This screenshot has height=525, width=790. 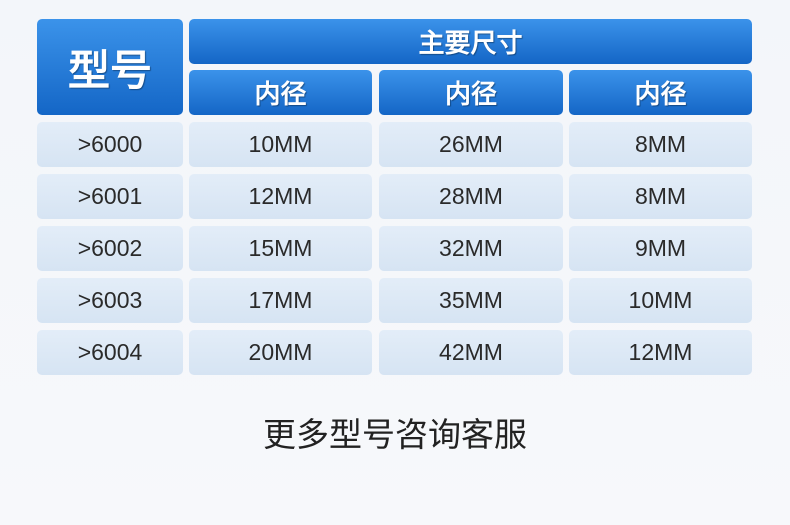 I want to click on dimension-cell: 20MM, so click(x=280, y=352).